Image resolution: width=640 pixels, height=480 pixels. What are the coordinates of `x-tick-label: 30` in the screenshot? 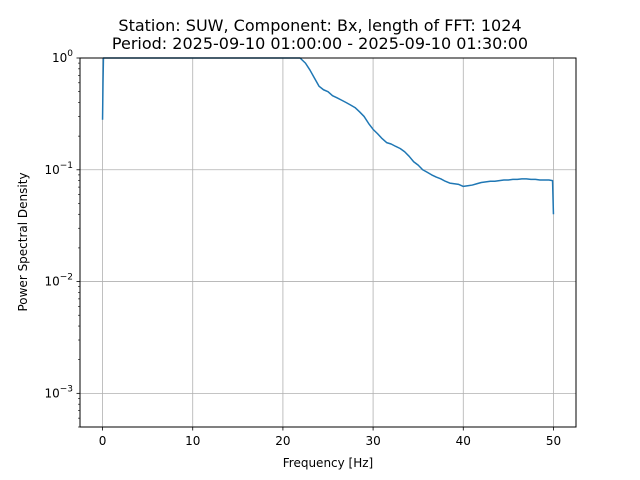 It's located at (372, 441).